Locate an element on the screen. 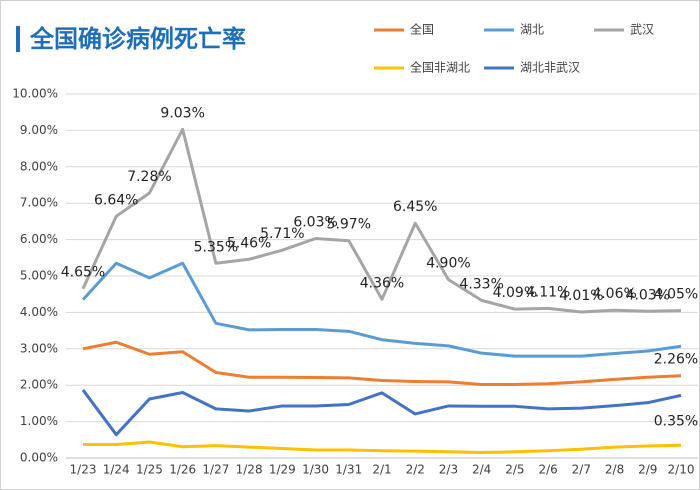 Image resolution: width=700 pixels, height=490 pixels. value-label: 6.03% is located at coordinates (315, 223).